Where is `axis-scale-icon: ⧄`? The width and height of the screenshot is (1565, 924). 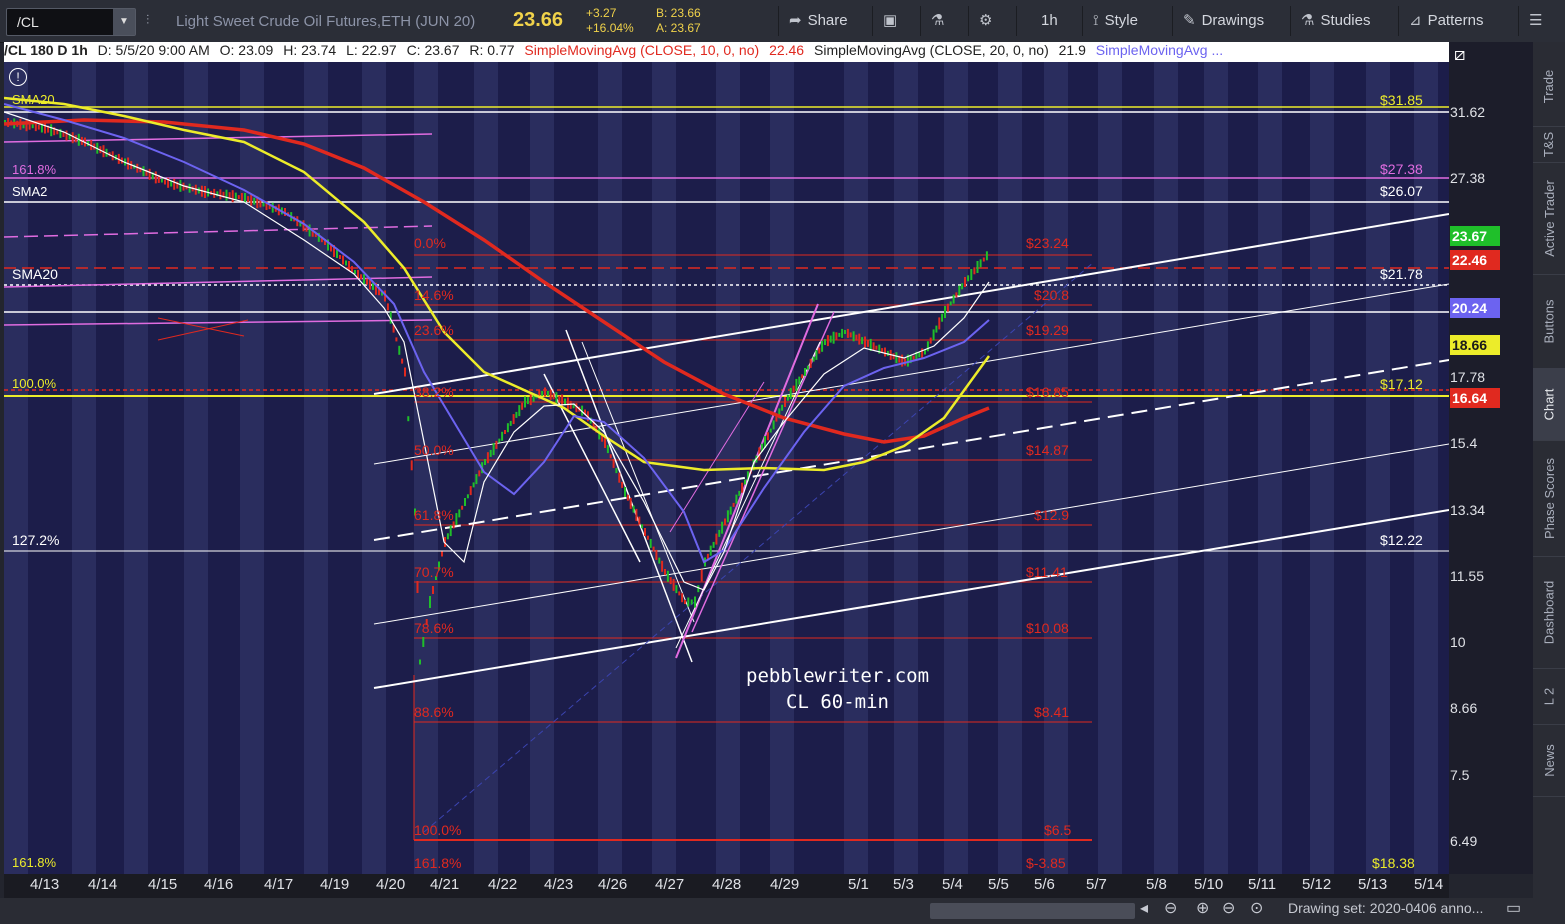
axis-scale-icon: ⧄ is located at coordinates (1460, 54).